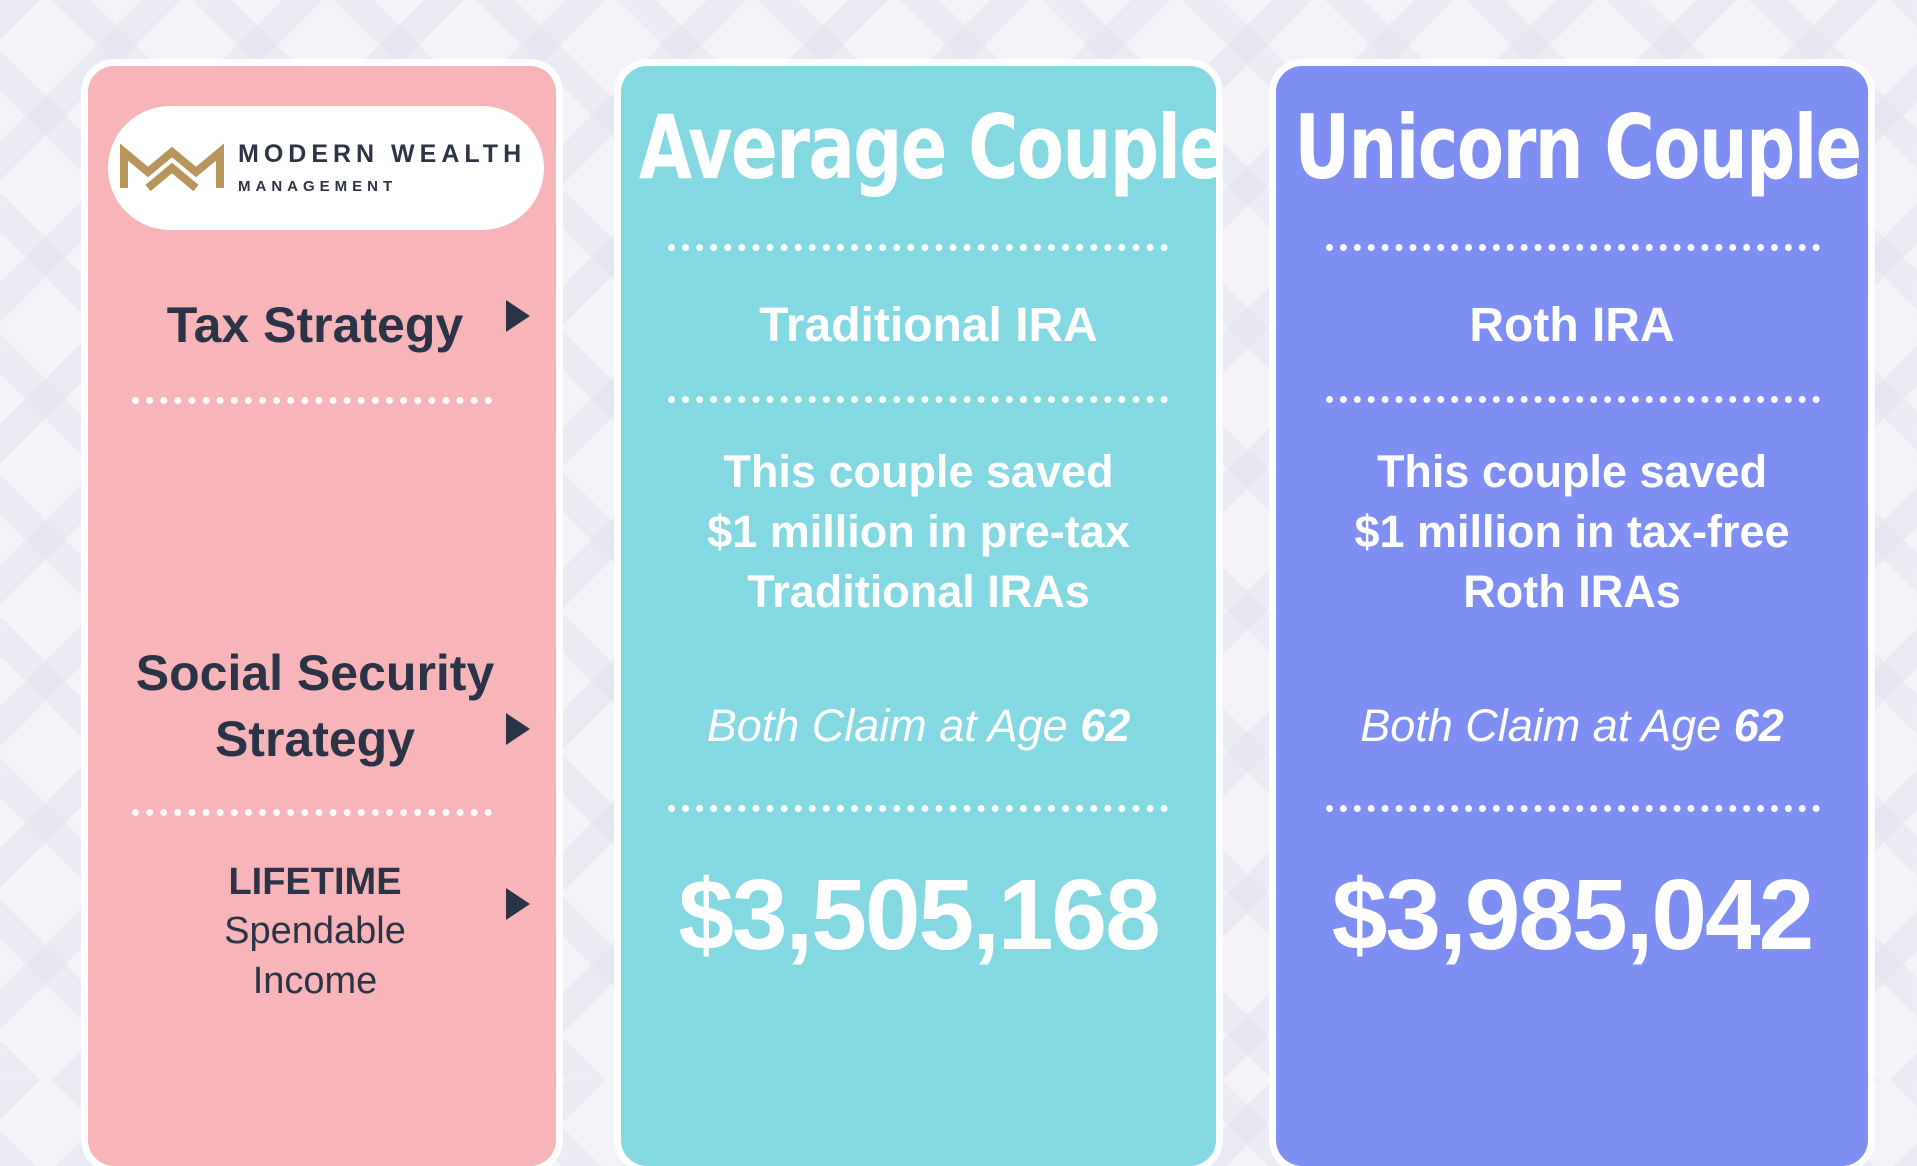 The image size is (1917, 1166). Describe the element at coordinates (315, 882) in the screenshot. I see `lifetime-label-line1: LIFETIME` at that location.